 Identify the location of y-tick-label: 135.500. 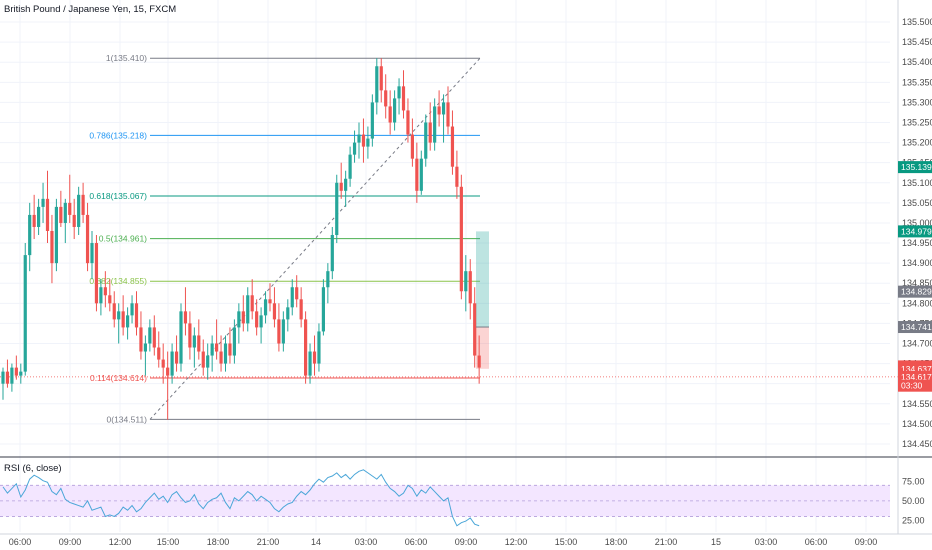
(917, 22).